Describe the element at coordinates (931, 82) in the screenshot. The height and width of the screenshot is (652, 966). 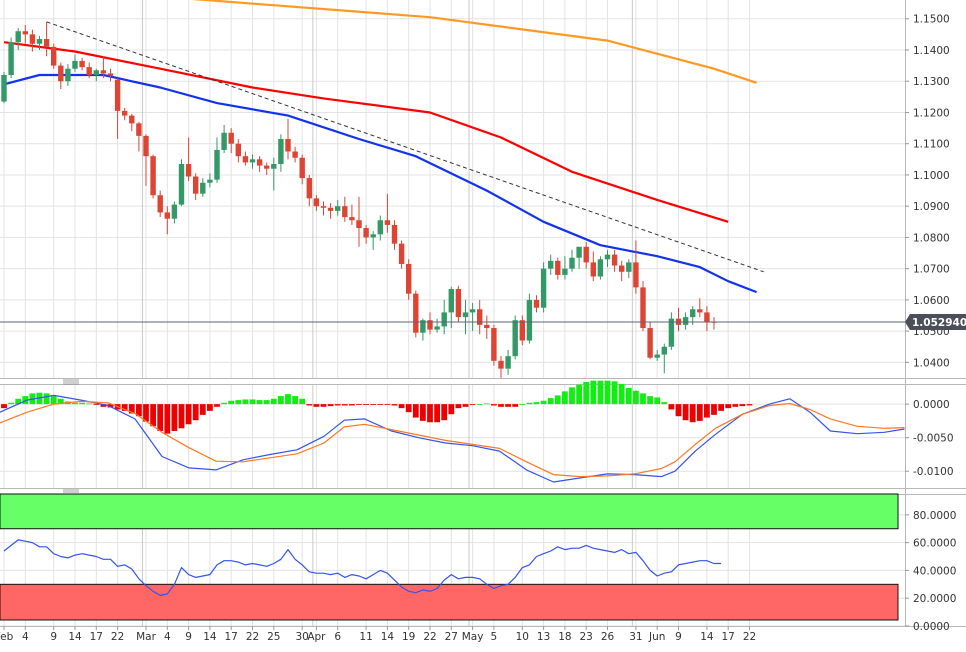
I see `price-axis-label: 1.1300` at that location.